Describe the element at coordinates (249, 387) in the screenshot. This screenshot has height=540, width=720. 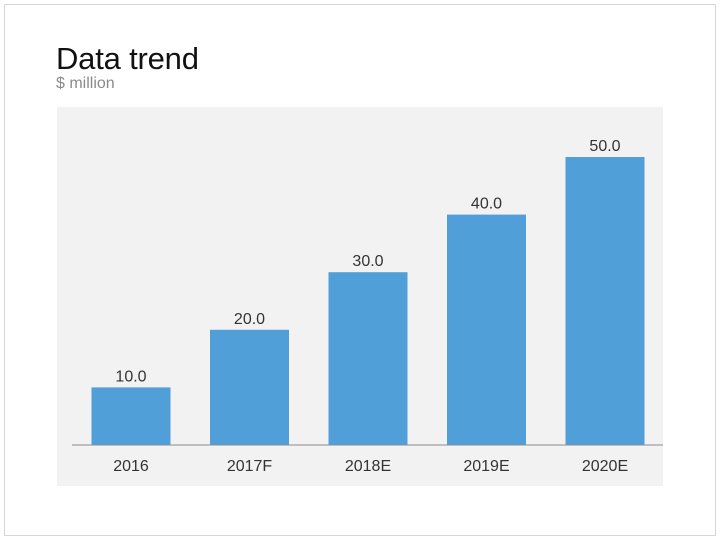
I see `bar-2017f` at that location.